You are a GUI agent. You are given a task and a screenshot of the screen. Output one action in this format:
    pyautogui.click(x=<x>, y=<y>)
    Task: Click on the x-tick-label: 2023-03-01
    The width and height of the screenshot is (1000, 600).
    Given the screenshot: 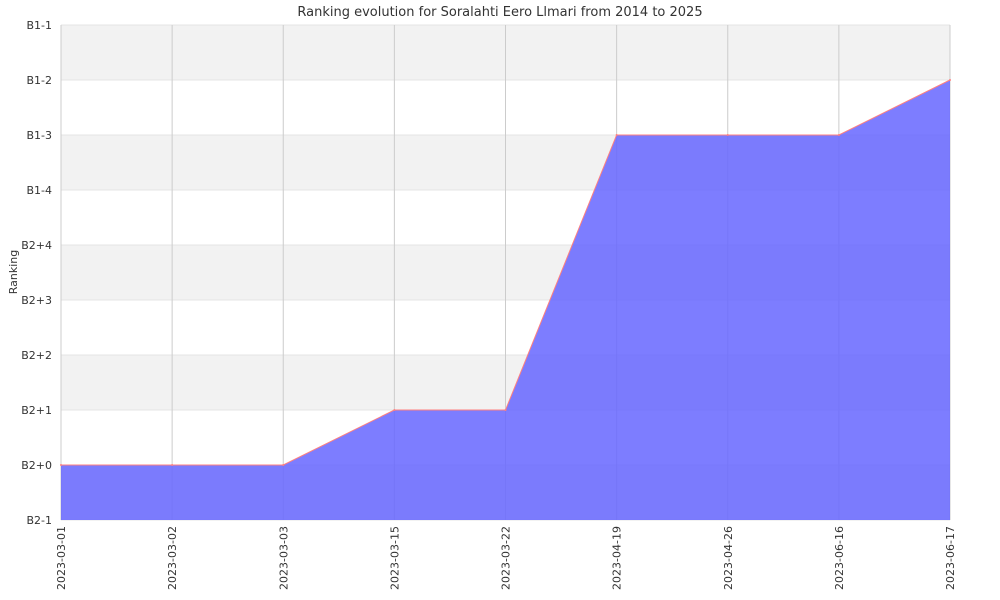 What is the action you would take?
    pyautogui.click(x=61, y=558)
    